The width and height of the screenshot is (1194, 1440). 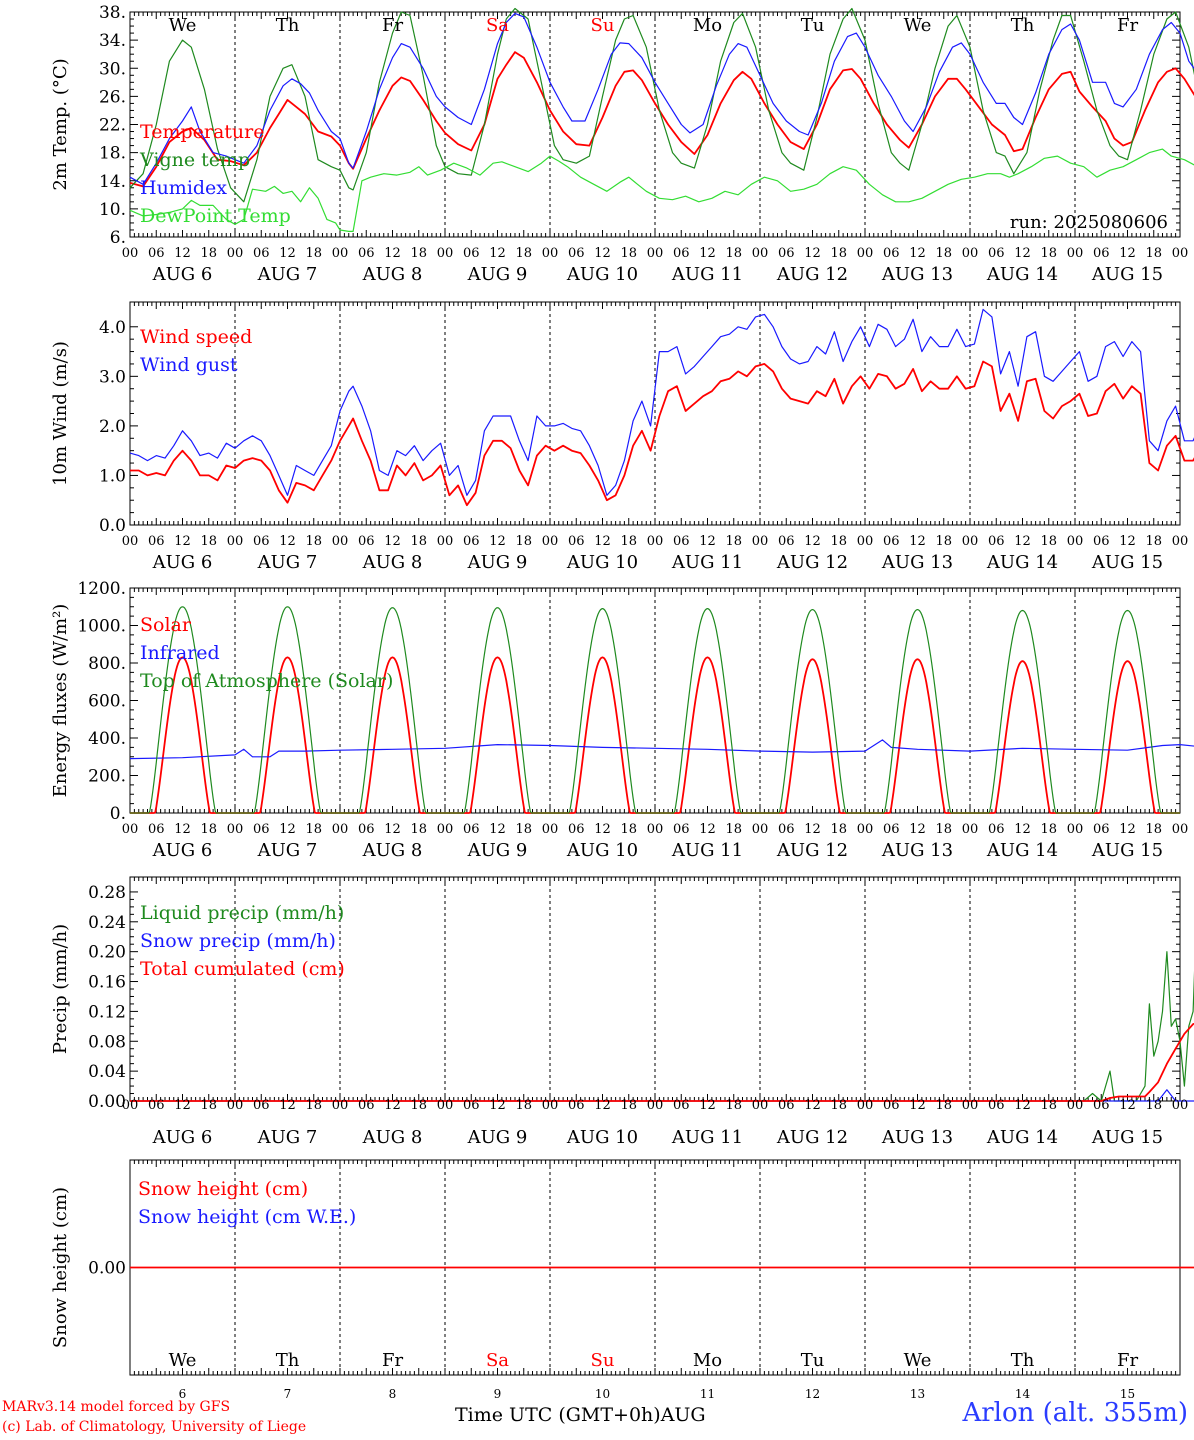 What do you see at coordinates (242, 969) in the screenshot?
I see `legend-entry: Total cumulated (cm)` at bounding box center [242, 969].